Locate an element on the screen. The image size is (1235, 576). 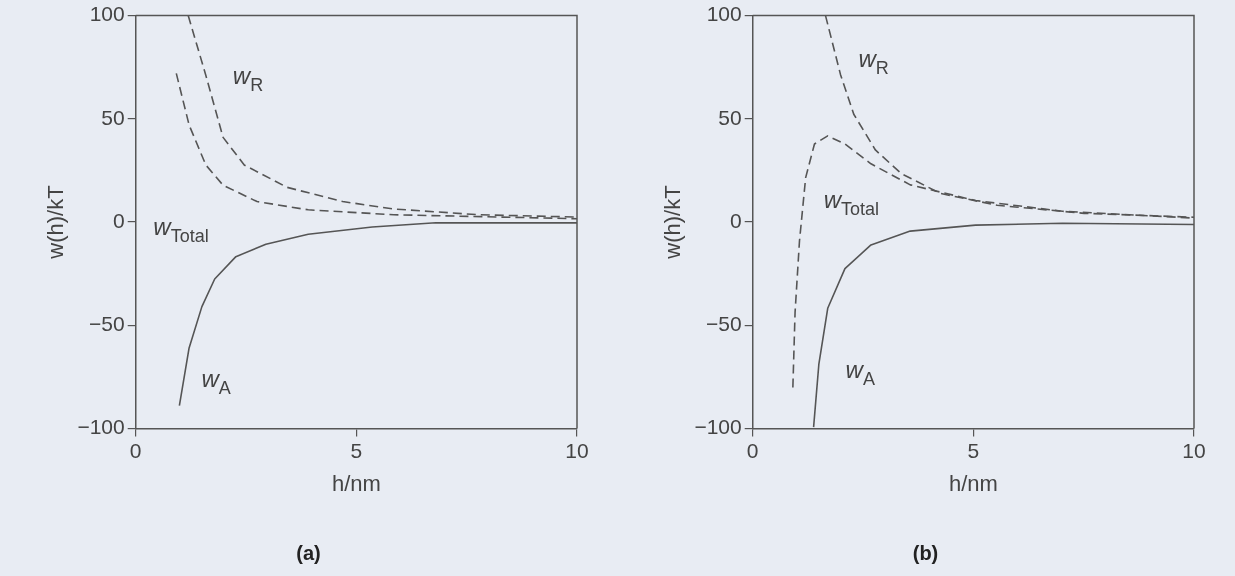
text: (a) is located at coordinates (308, 552).